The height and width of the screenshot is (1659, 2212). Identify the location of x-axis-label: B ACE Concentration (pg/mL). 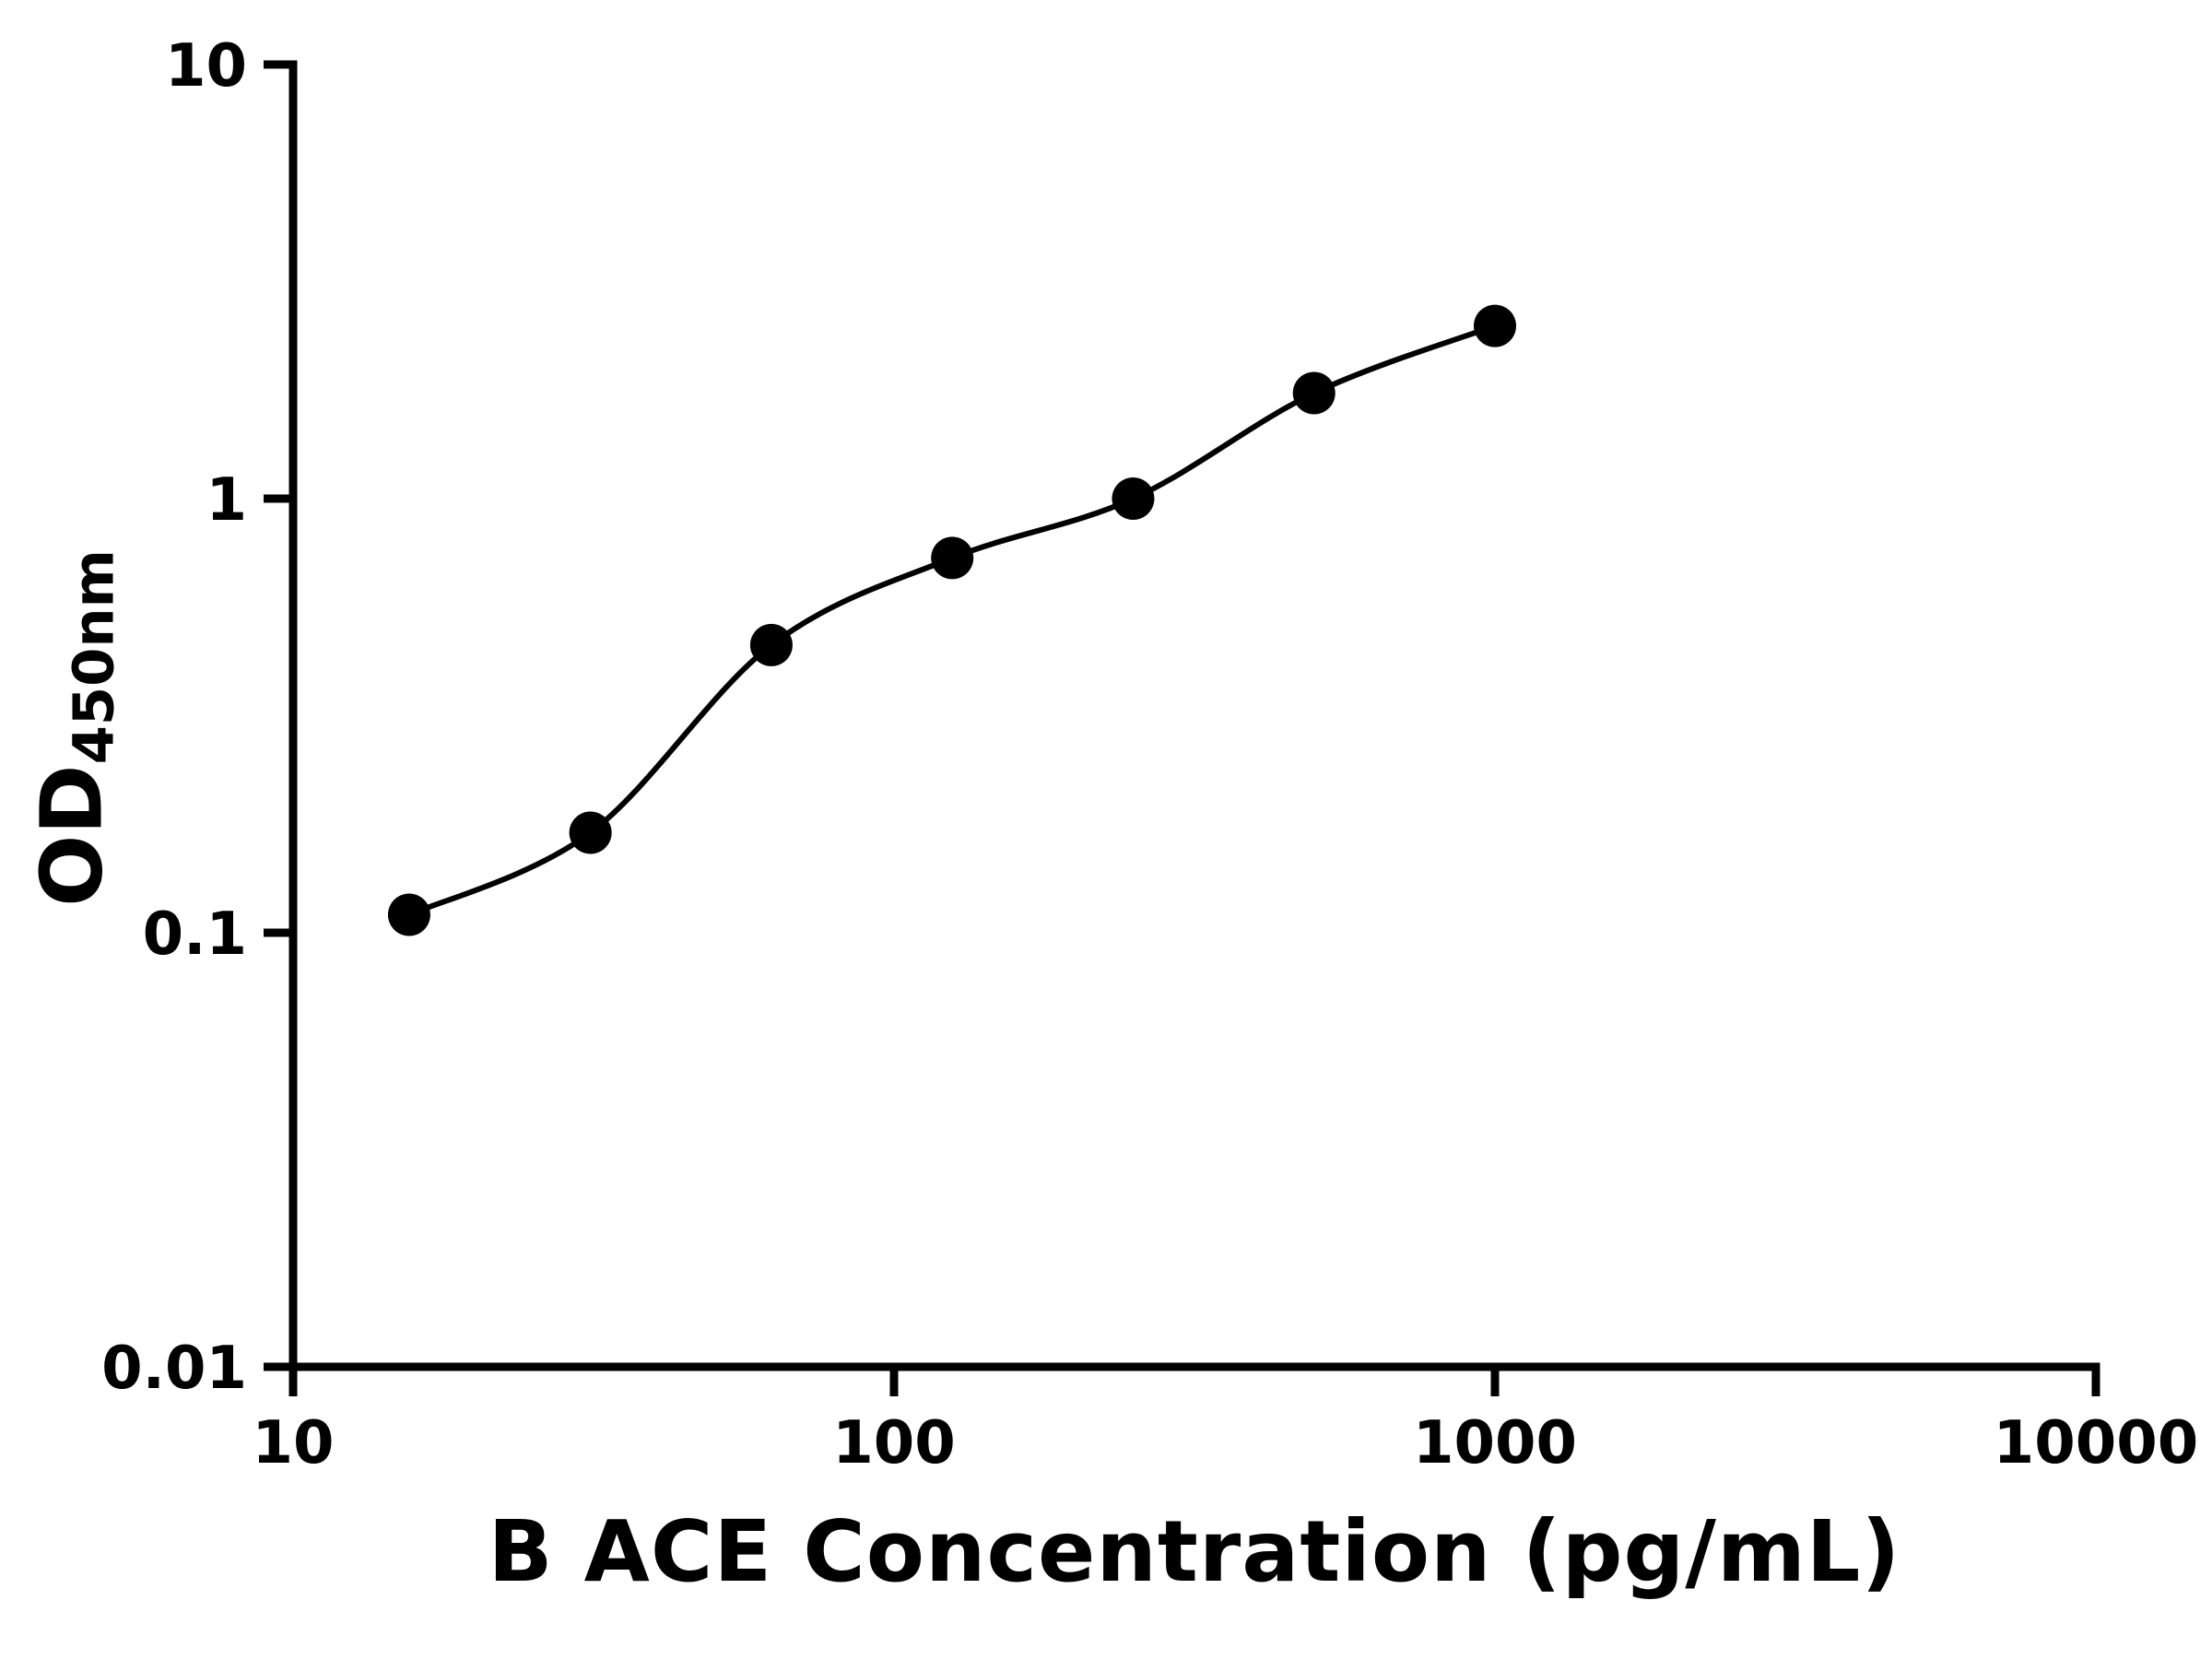
(1194, 1551).